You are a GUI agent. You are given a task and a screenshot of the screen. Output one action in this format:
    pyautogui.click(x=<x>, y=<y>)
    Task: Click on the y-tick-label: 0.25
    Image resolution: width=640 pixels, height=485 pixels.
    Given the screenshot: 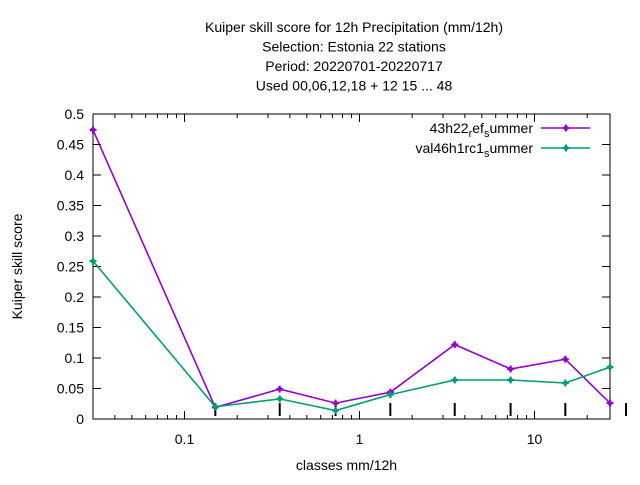 What is the action you would take?
    pyautogui.click(x=70, y=267)
    